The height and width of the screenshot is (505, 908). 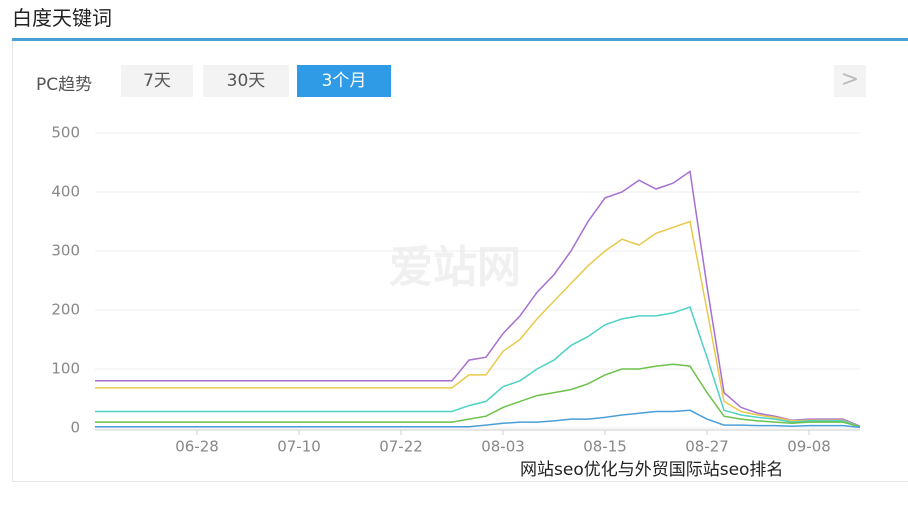 I want to click on x-tick-label: 08-15, so click(x=605, y=447).